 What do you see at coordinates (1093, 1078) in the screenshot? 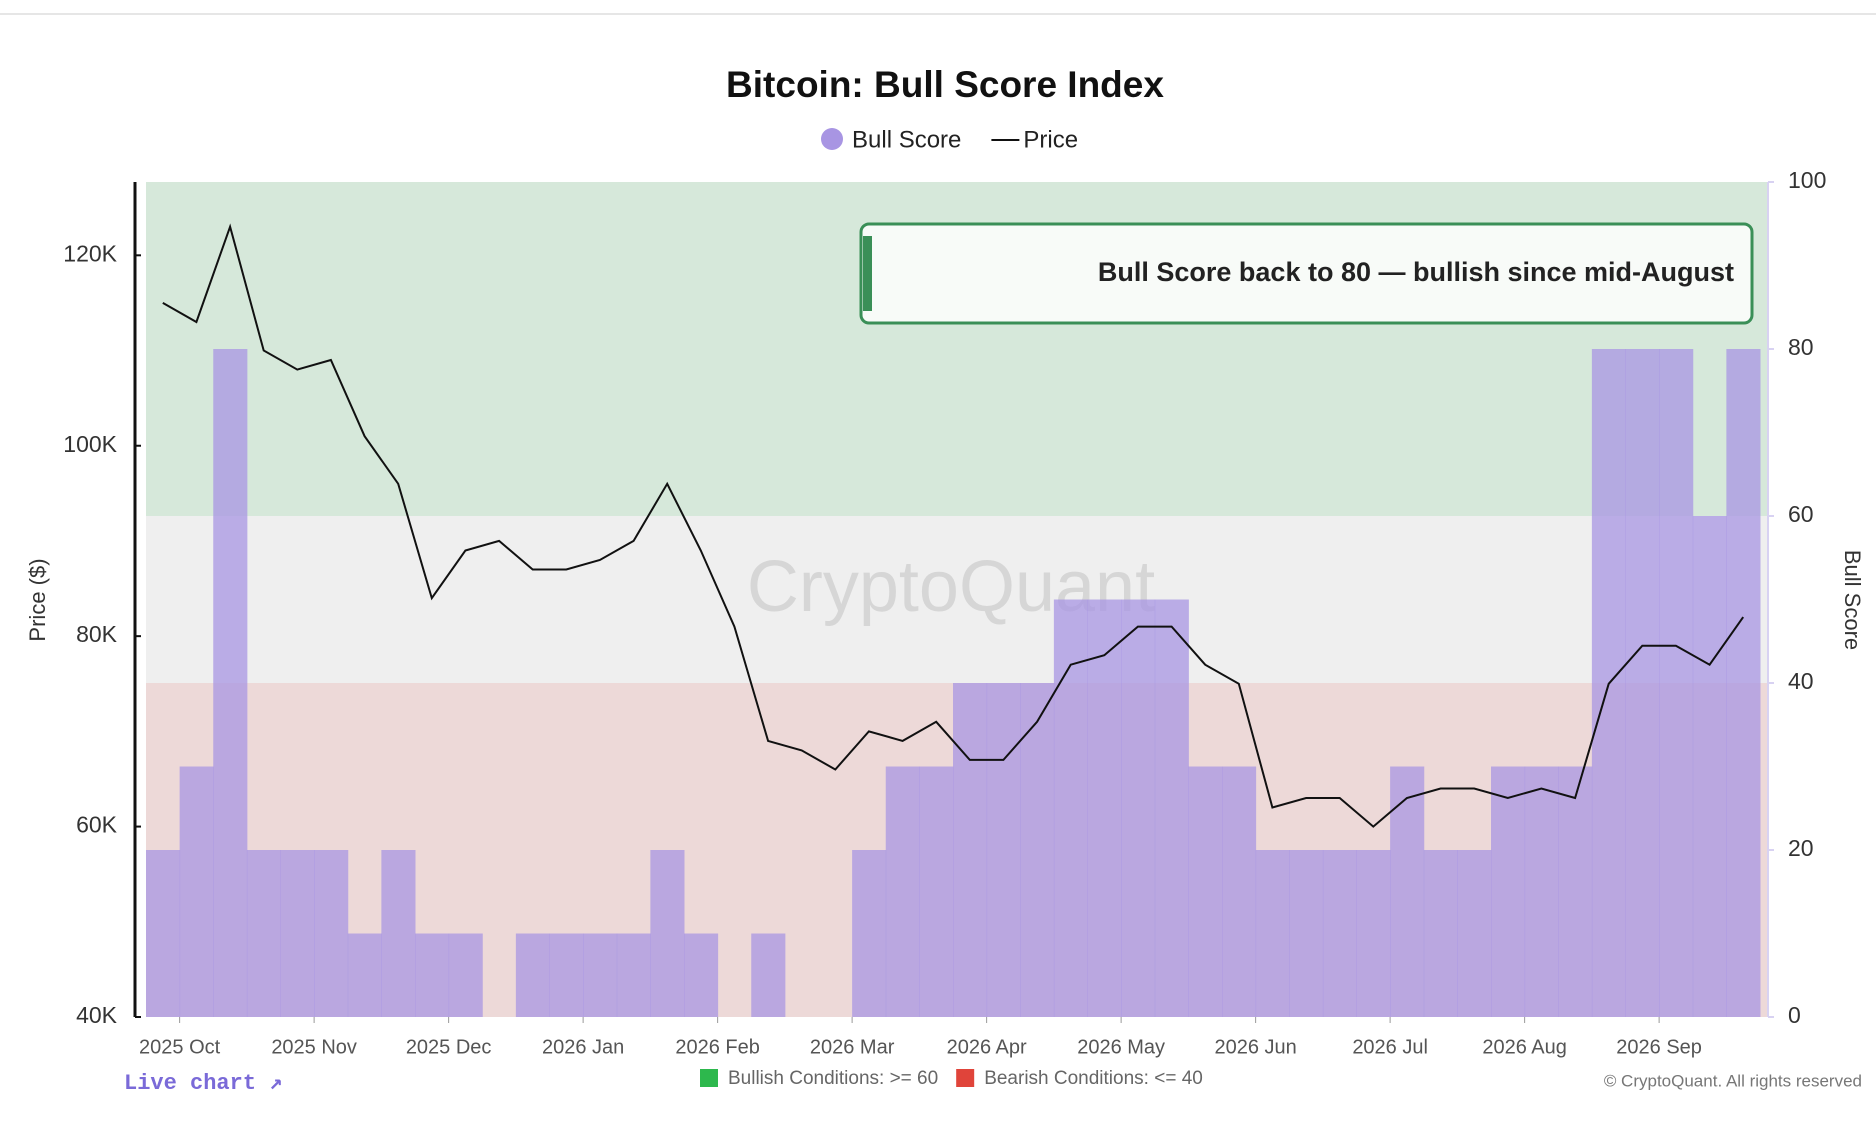
I see `band-legend-label: Bearish Conditions: <= 40` at bounding box center [1093, 1078].